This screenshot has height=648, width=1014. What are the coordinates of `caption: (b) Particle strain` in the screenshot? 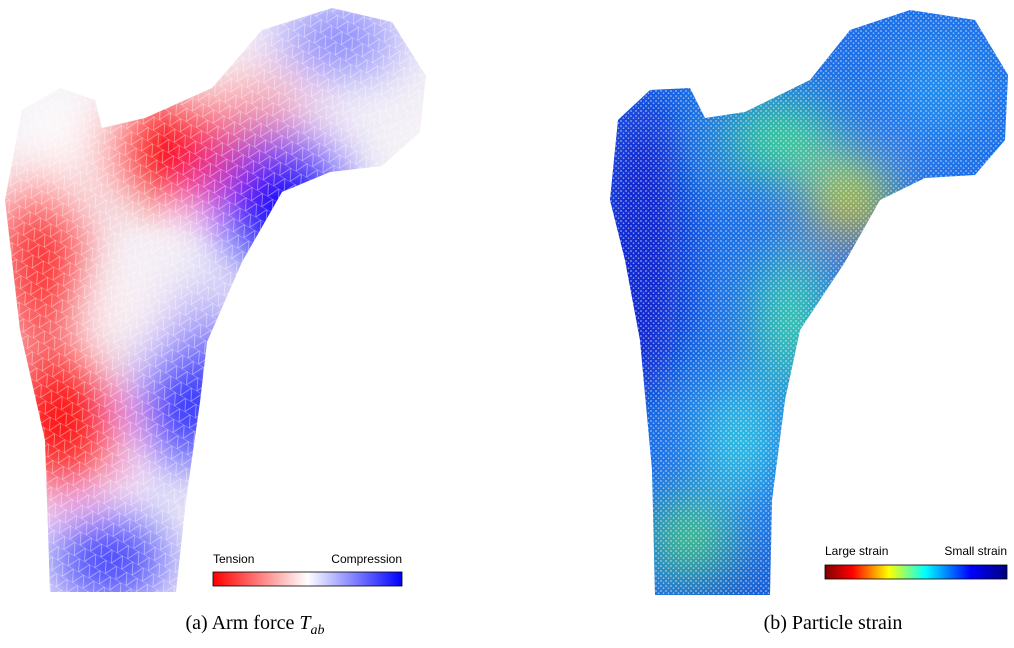 It's located at (833, 623).